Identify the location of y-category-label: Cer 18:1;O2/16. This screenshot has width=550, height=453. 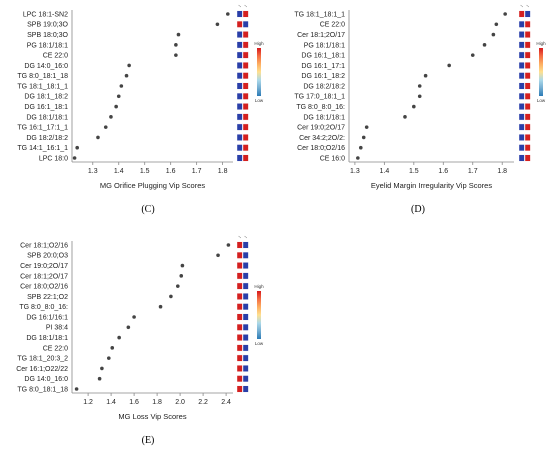
(44, 245).